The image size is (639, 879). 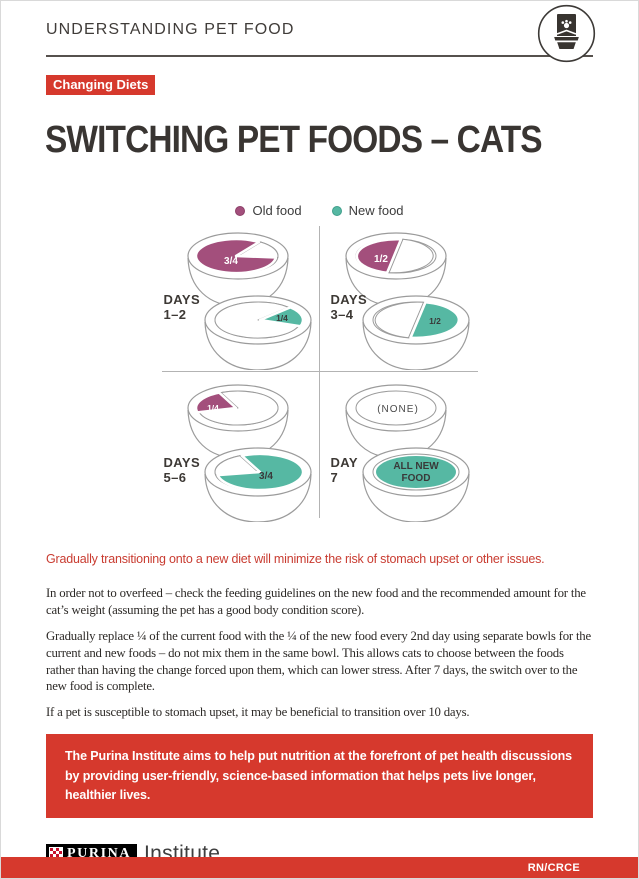 What do you see at coordinates (395, 269) in the screenshot?
I see `old-food-bowl: 1/2` at bounding box center [395, 269].